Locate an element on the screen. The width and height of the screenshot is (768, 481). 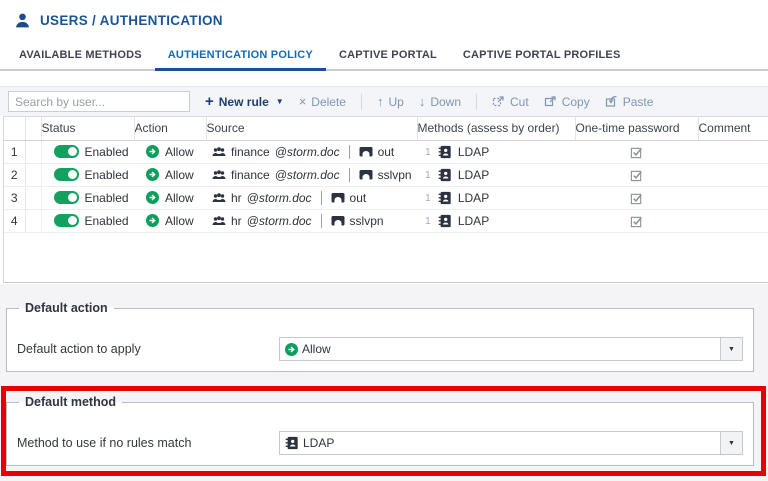
tab-label: AUTHENTICATION POLICY is located at coordinates (240, 55).